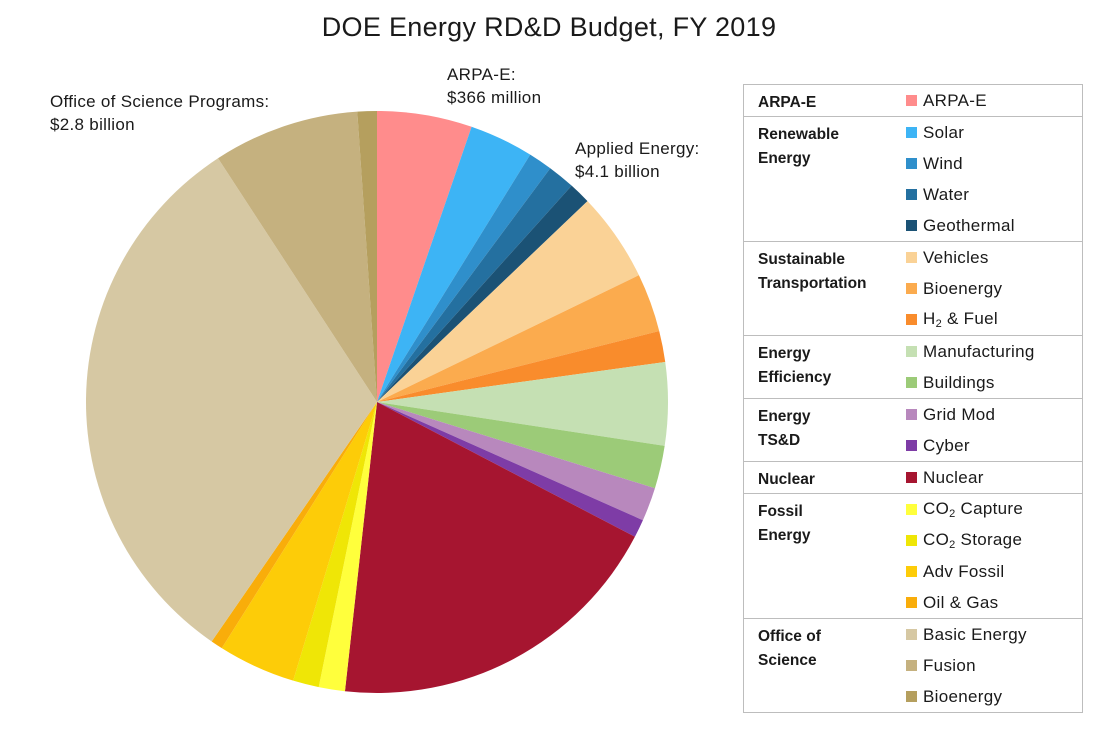 This screenshot has width=1098, height=729. I want to click on callout-office-of-science: Office of Science Programs: $2.8 billion, so click(159, 113).